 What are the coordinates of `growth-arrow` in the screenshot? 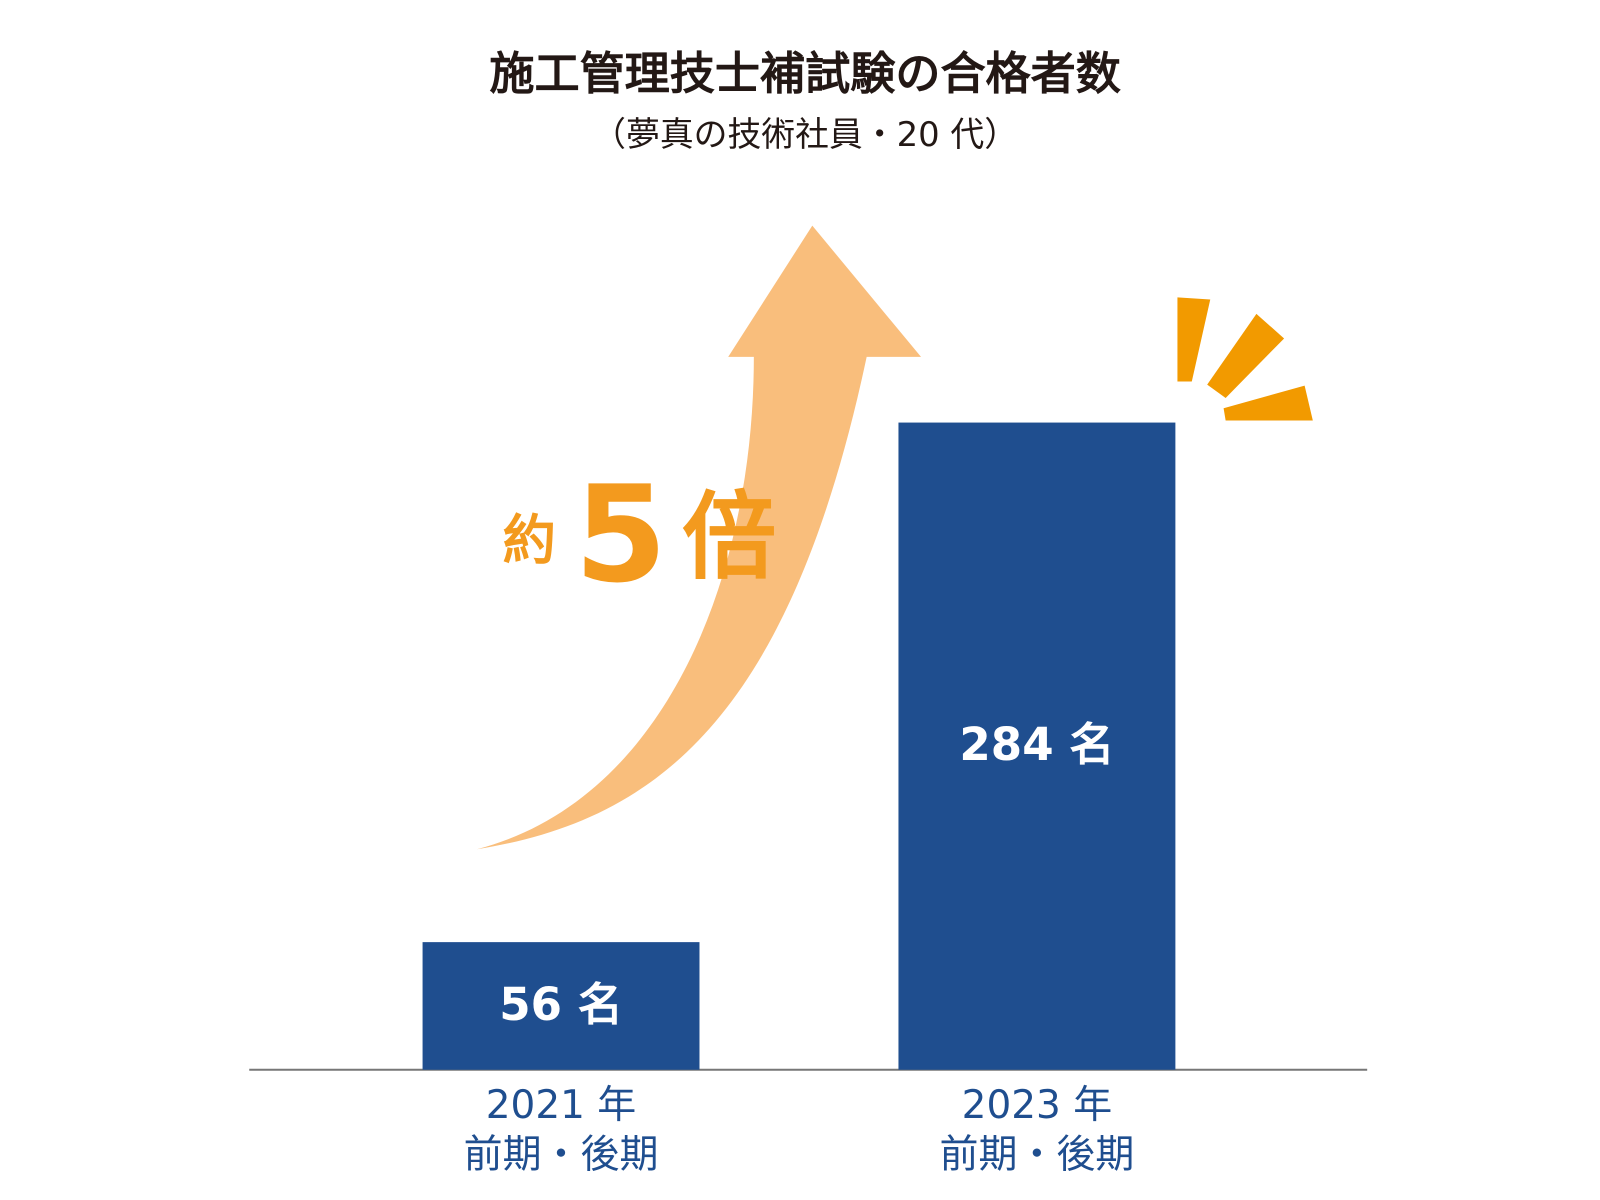 It's located at (699, 537).